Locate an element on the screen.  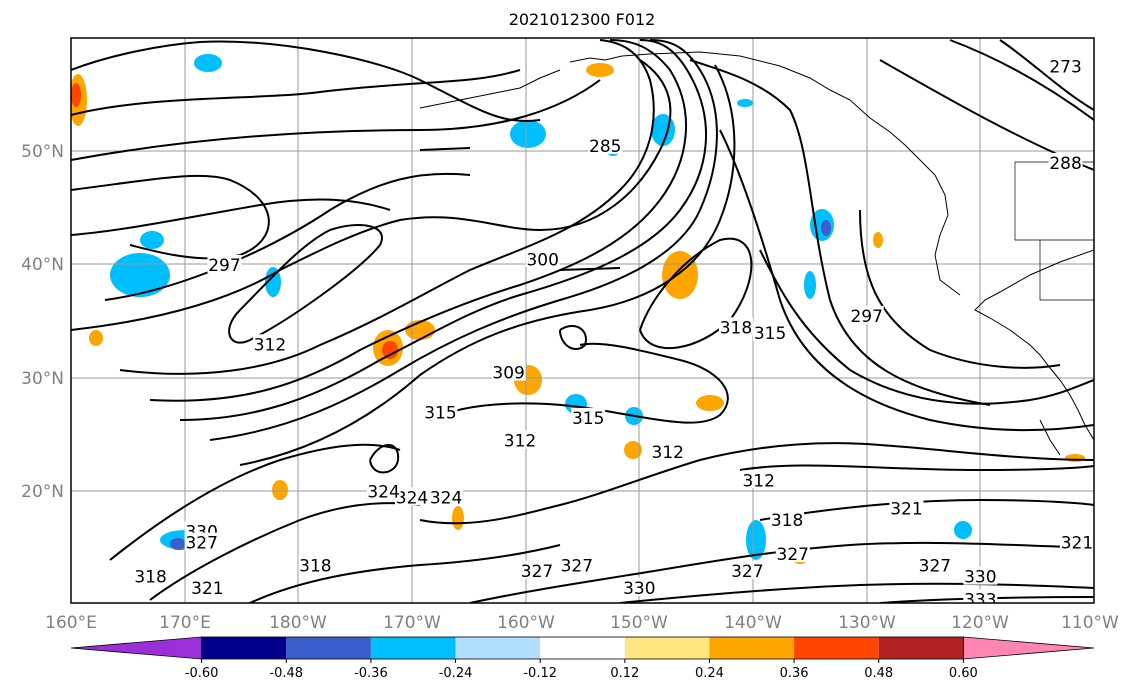
contour-label: 330 is located at coordinates (980, 578).